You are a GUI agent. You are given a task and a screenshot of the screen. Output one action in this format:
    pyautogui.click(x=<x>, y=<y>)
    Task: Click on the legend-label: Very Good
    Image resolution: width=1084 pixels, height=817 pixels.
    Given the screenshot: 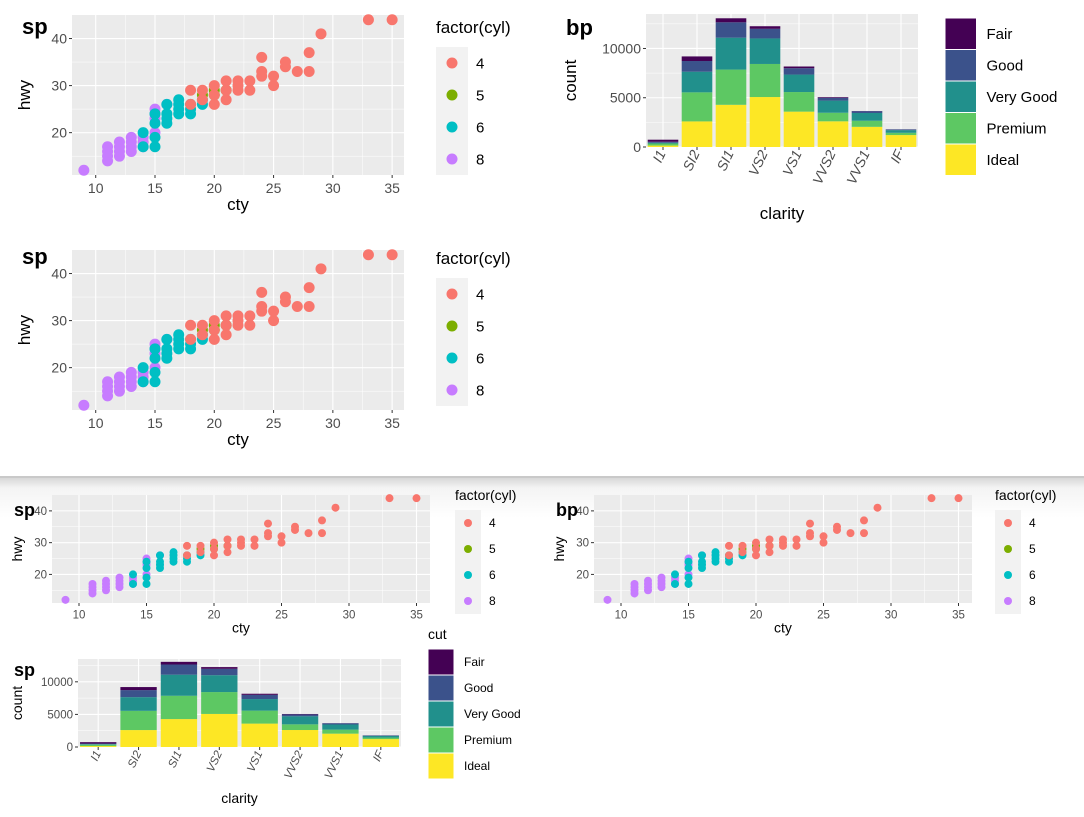 What is the action you would take?
    pyautogui.click(x=1022, y=97)
    